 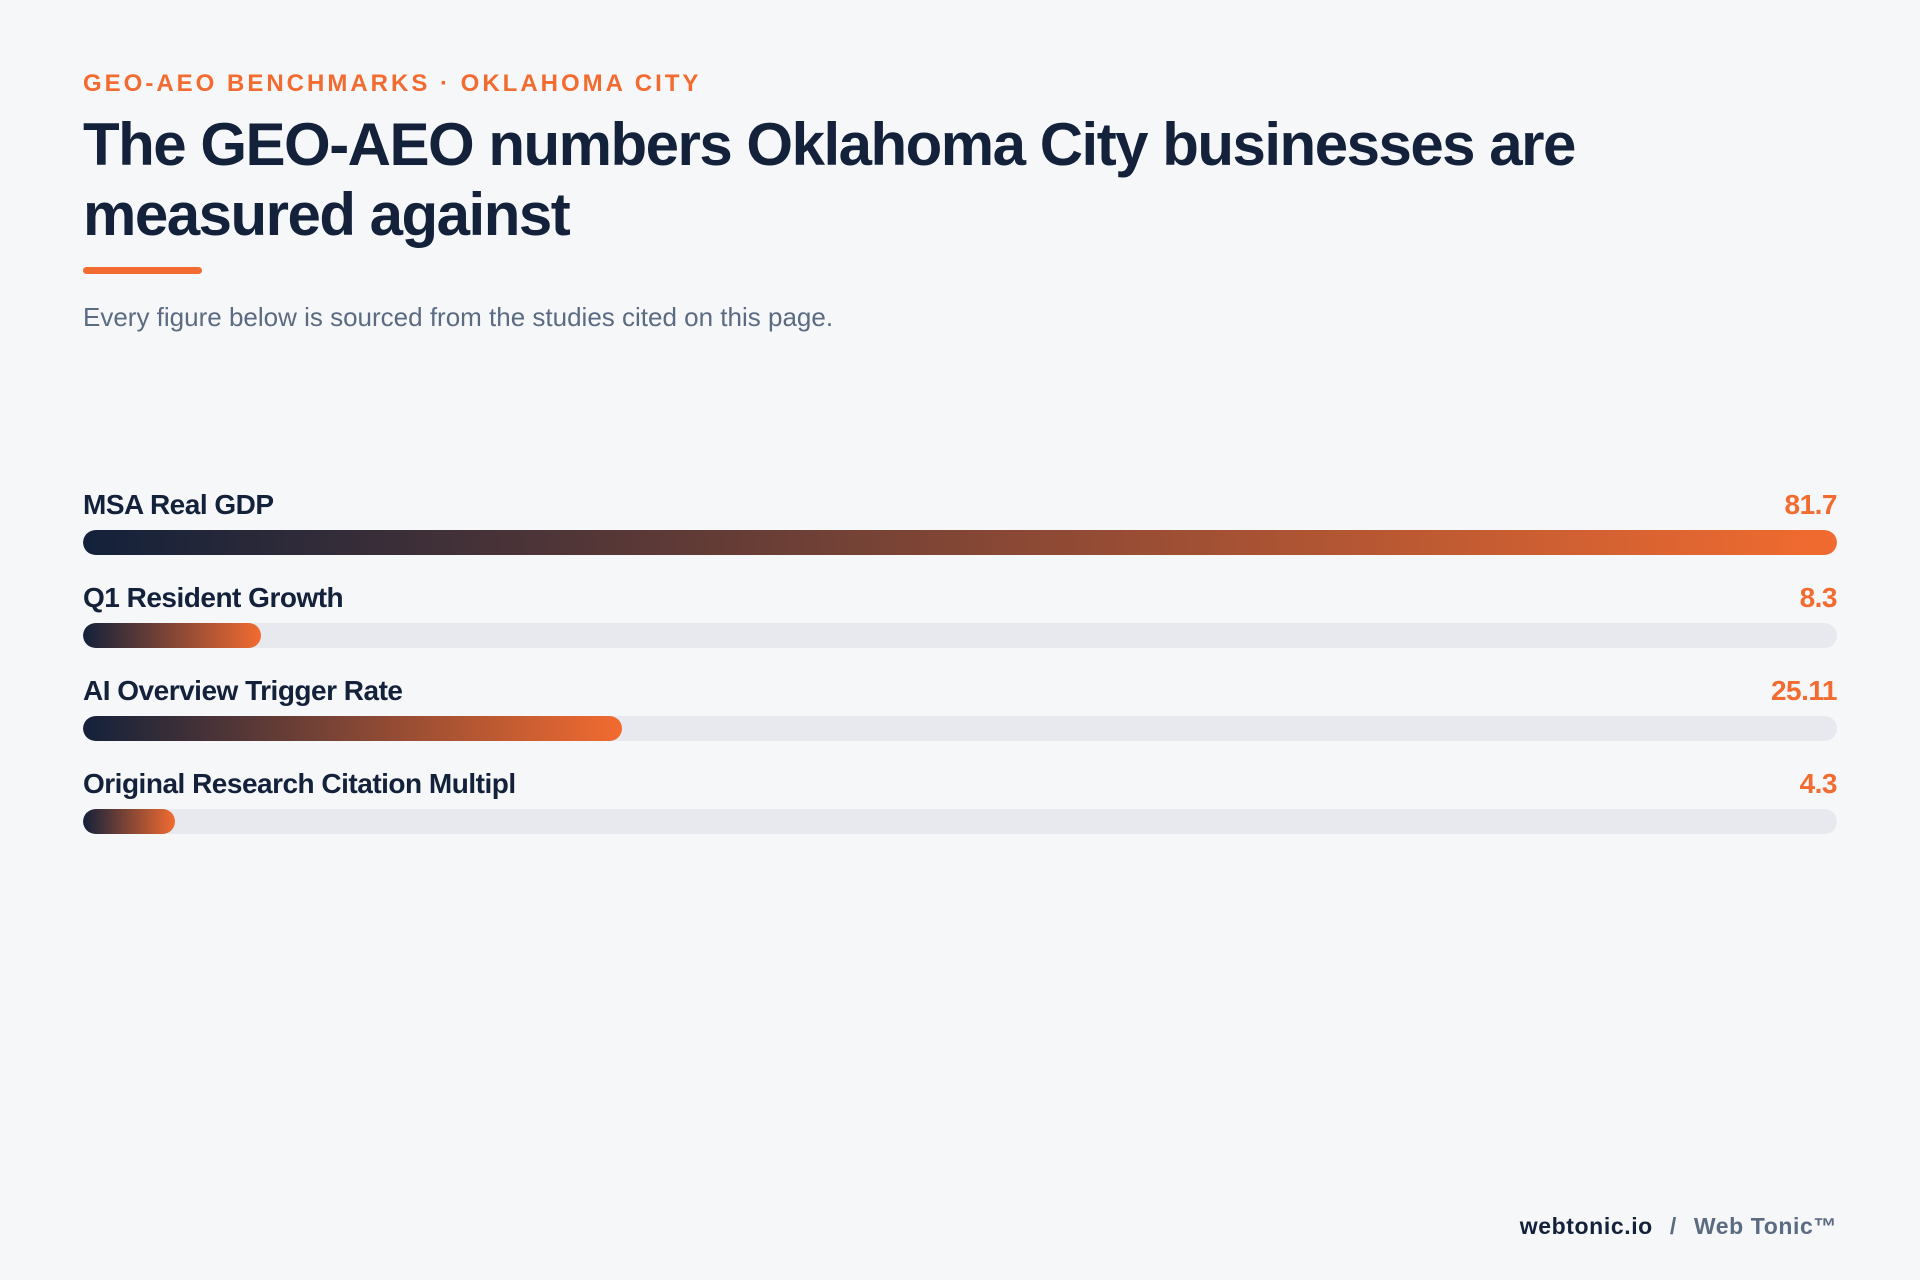 I want to click on bar-row: AI Overview Trigger Rate 25.11, so click(x=960, y=717).